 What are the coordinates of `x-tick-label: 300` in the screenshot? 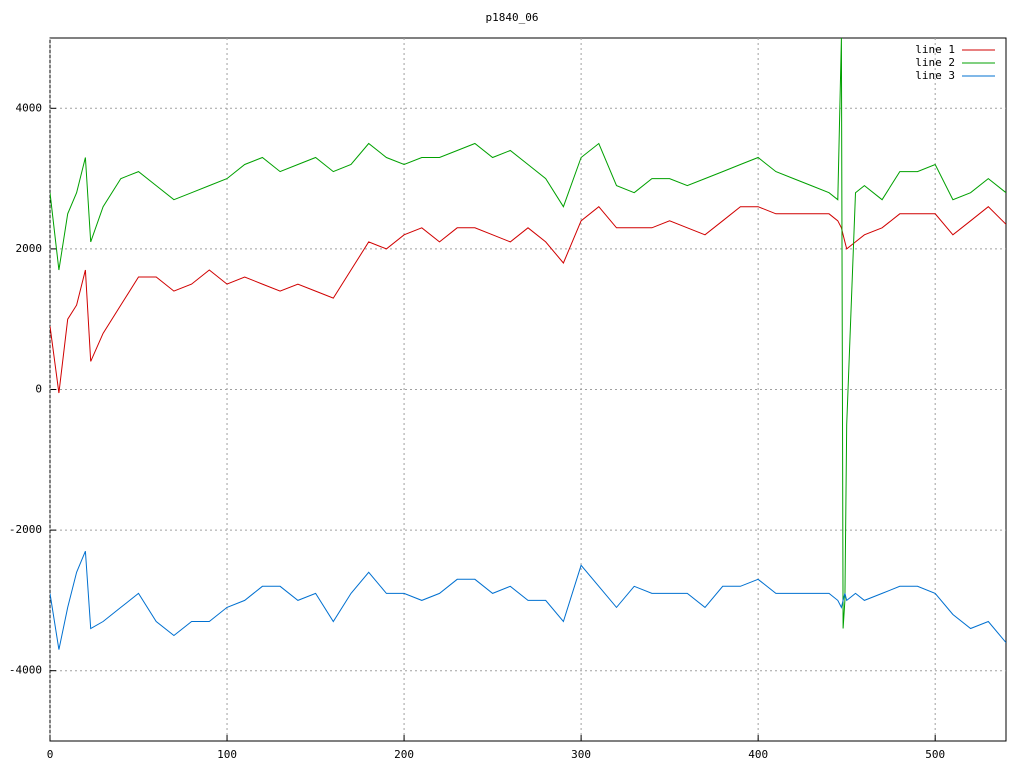 It's located at (581, 754).